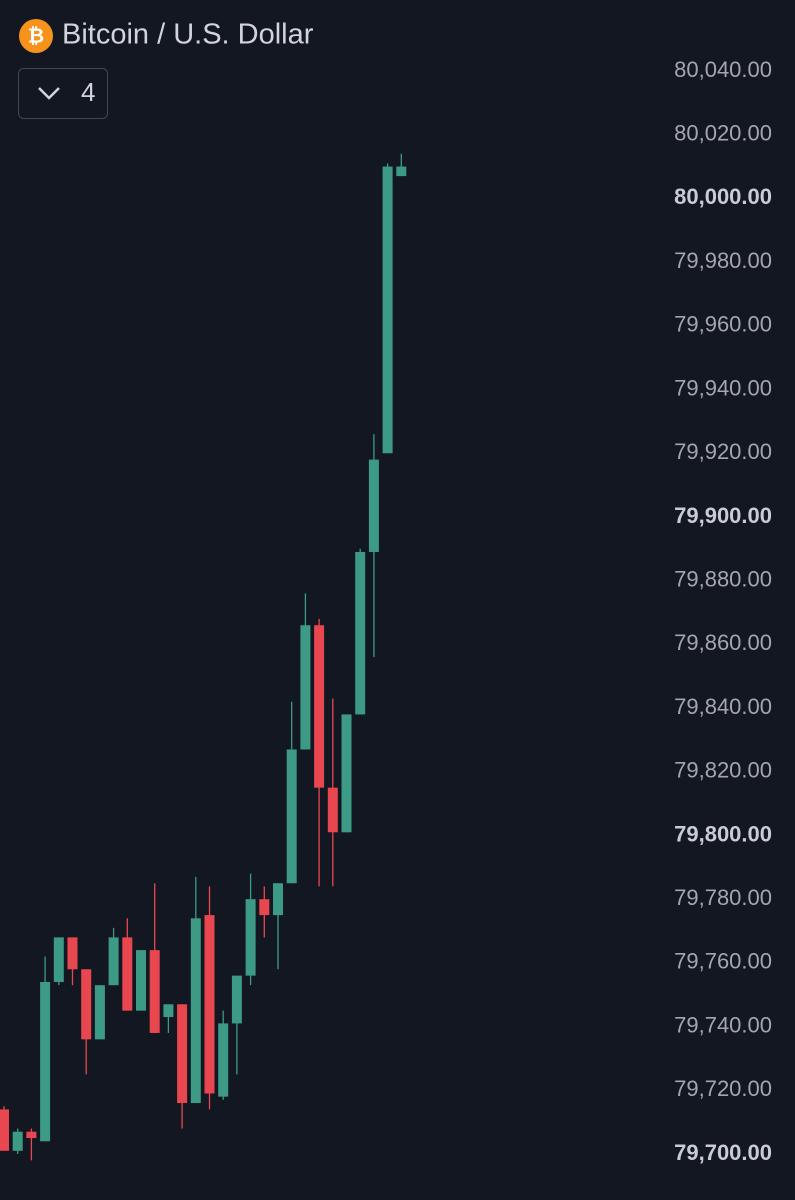  I want to click on y-tick-label: 79,740.00, so click(723, 1024).